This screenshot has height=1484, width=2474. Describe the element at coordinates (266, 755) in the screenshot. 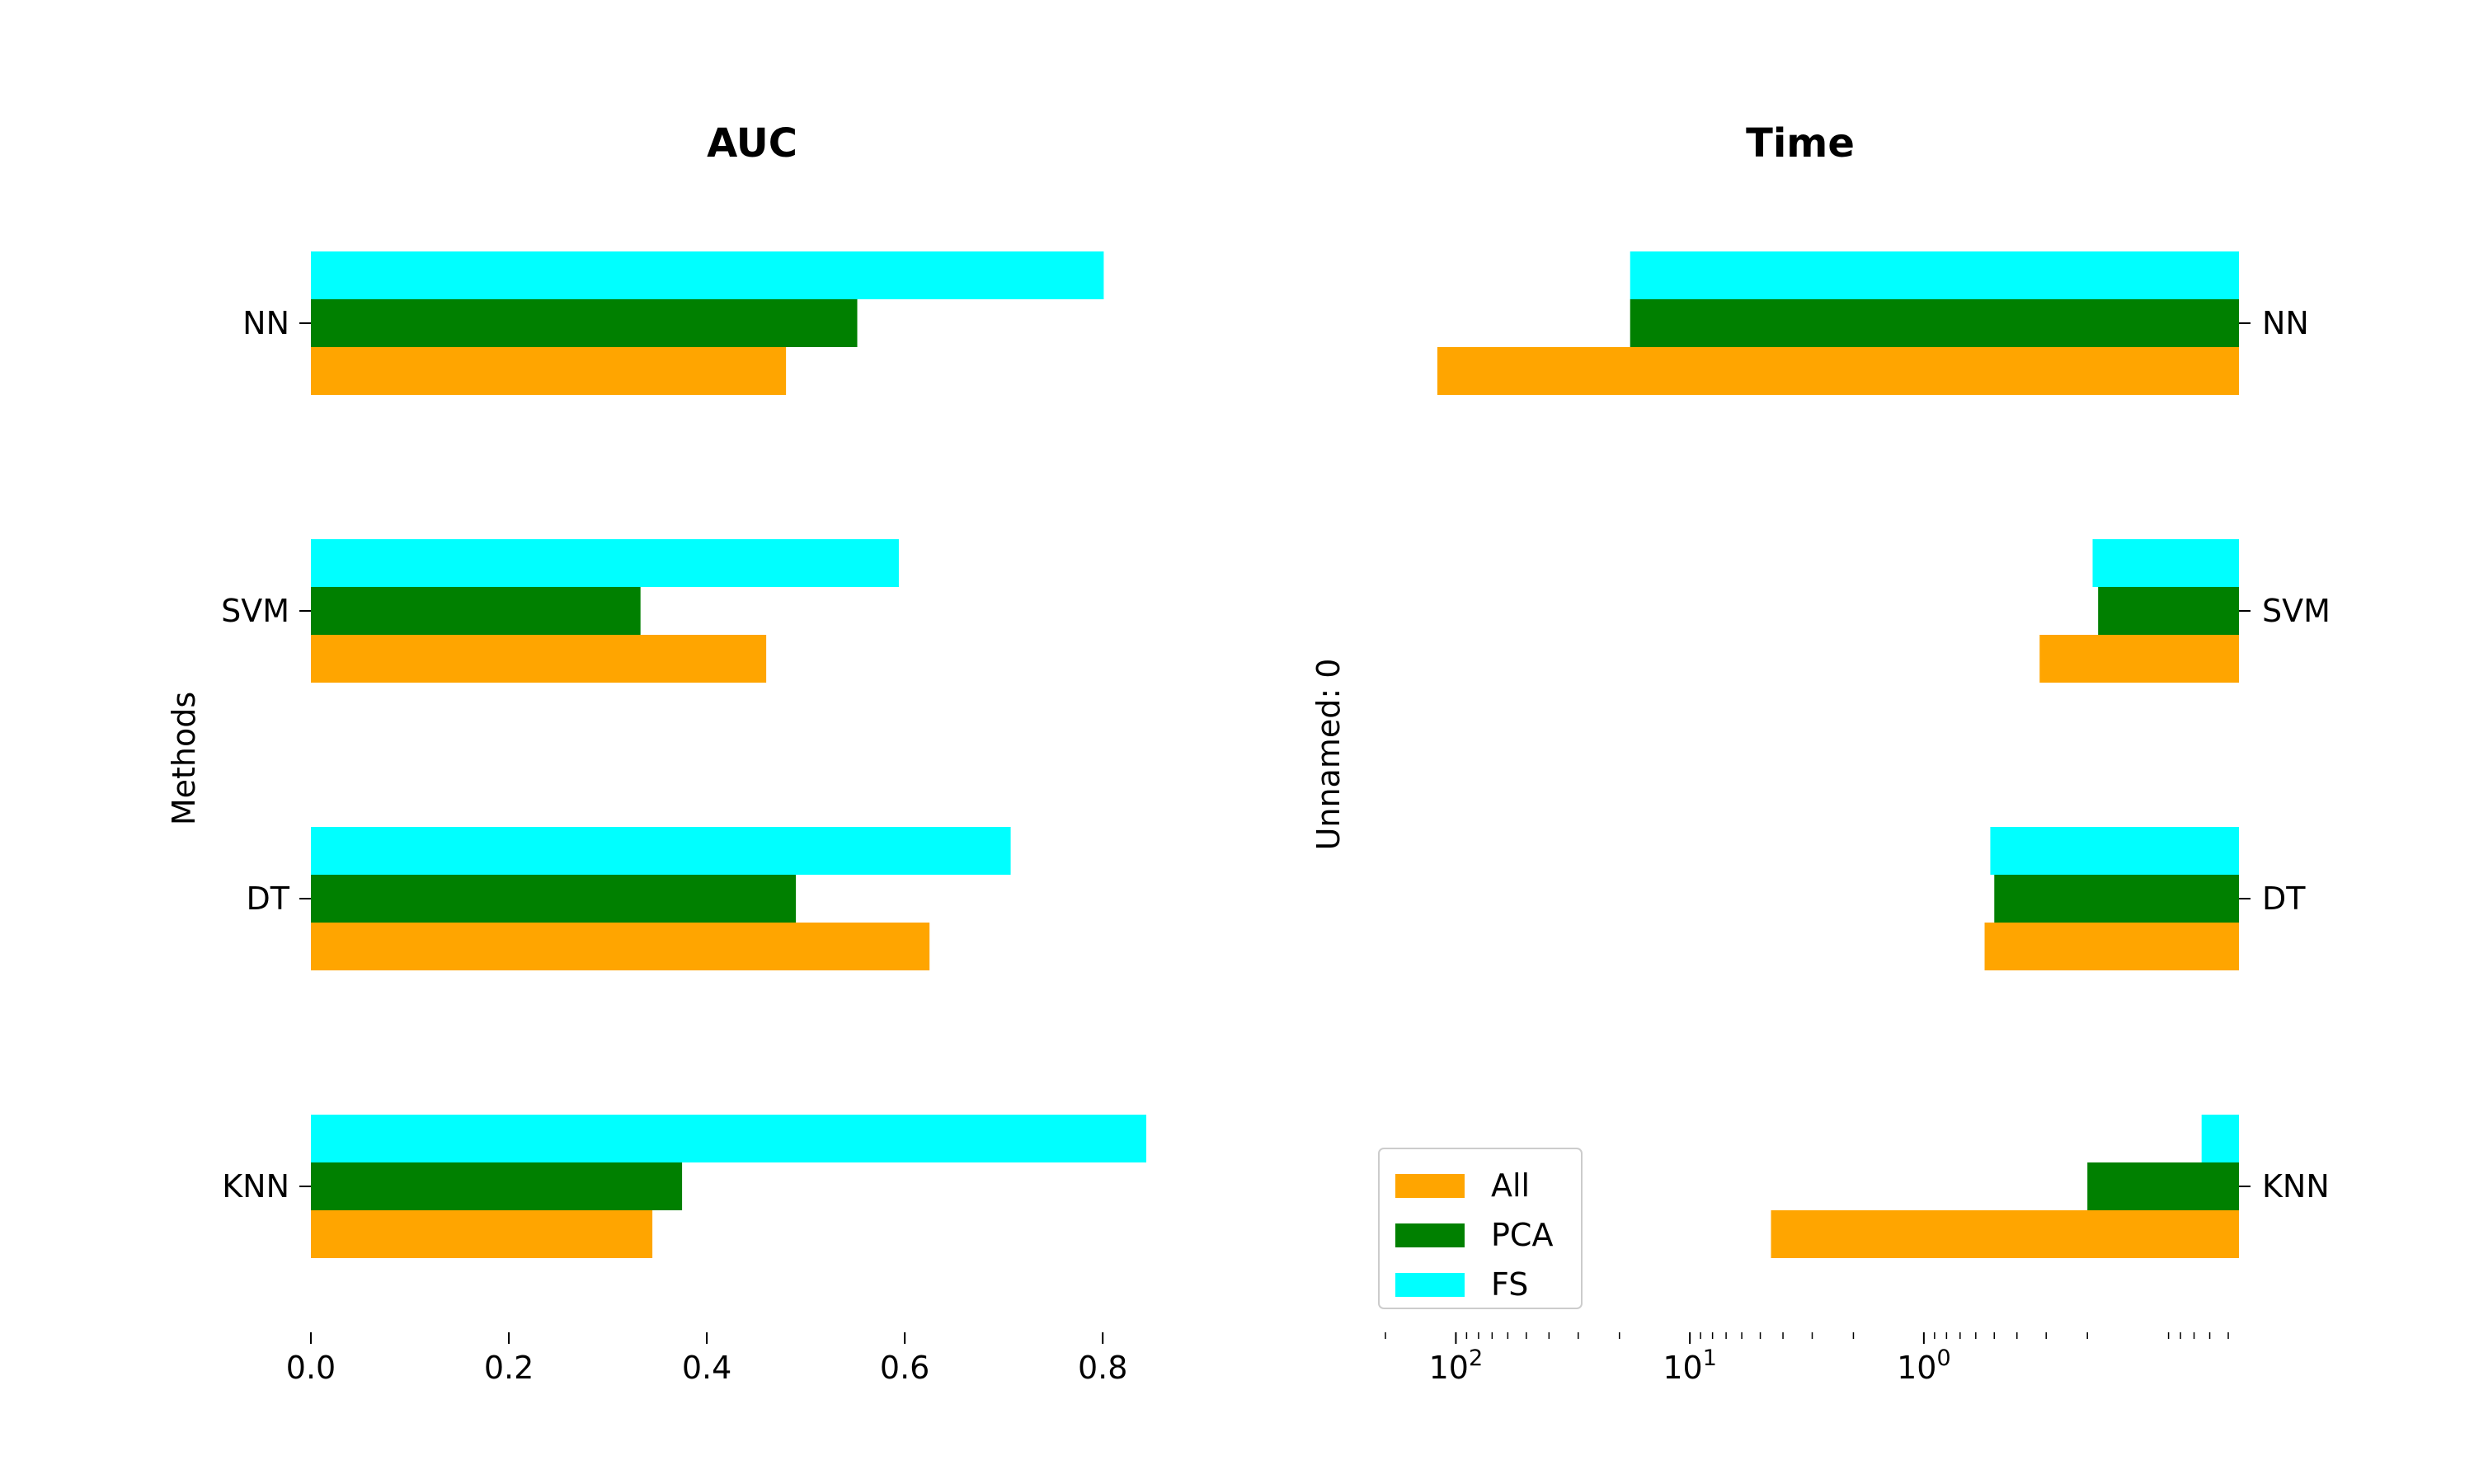

I see `auc-y-ticks: NN SVM DT KNN` at that location.